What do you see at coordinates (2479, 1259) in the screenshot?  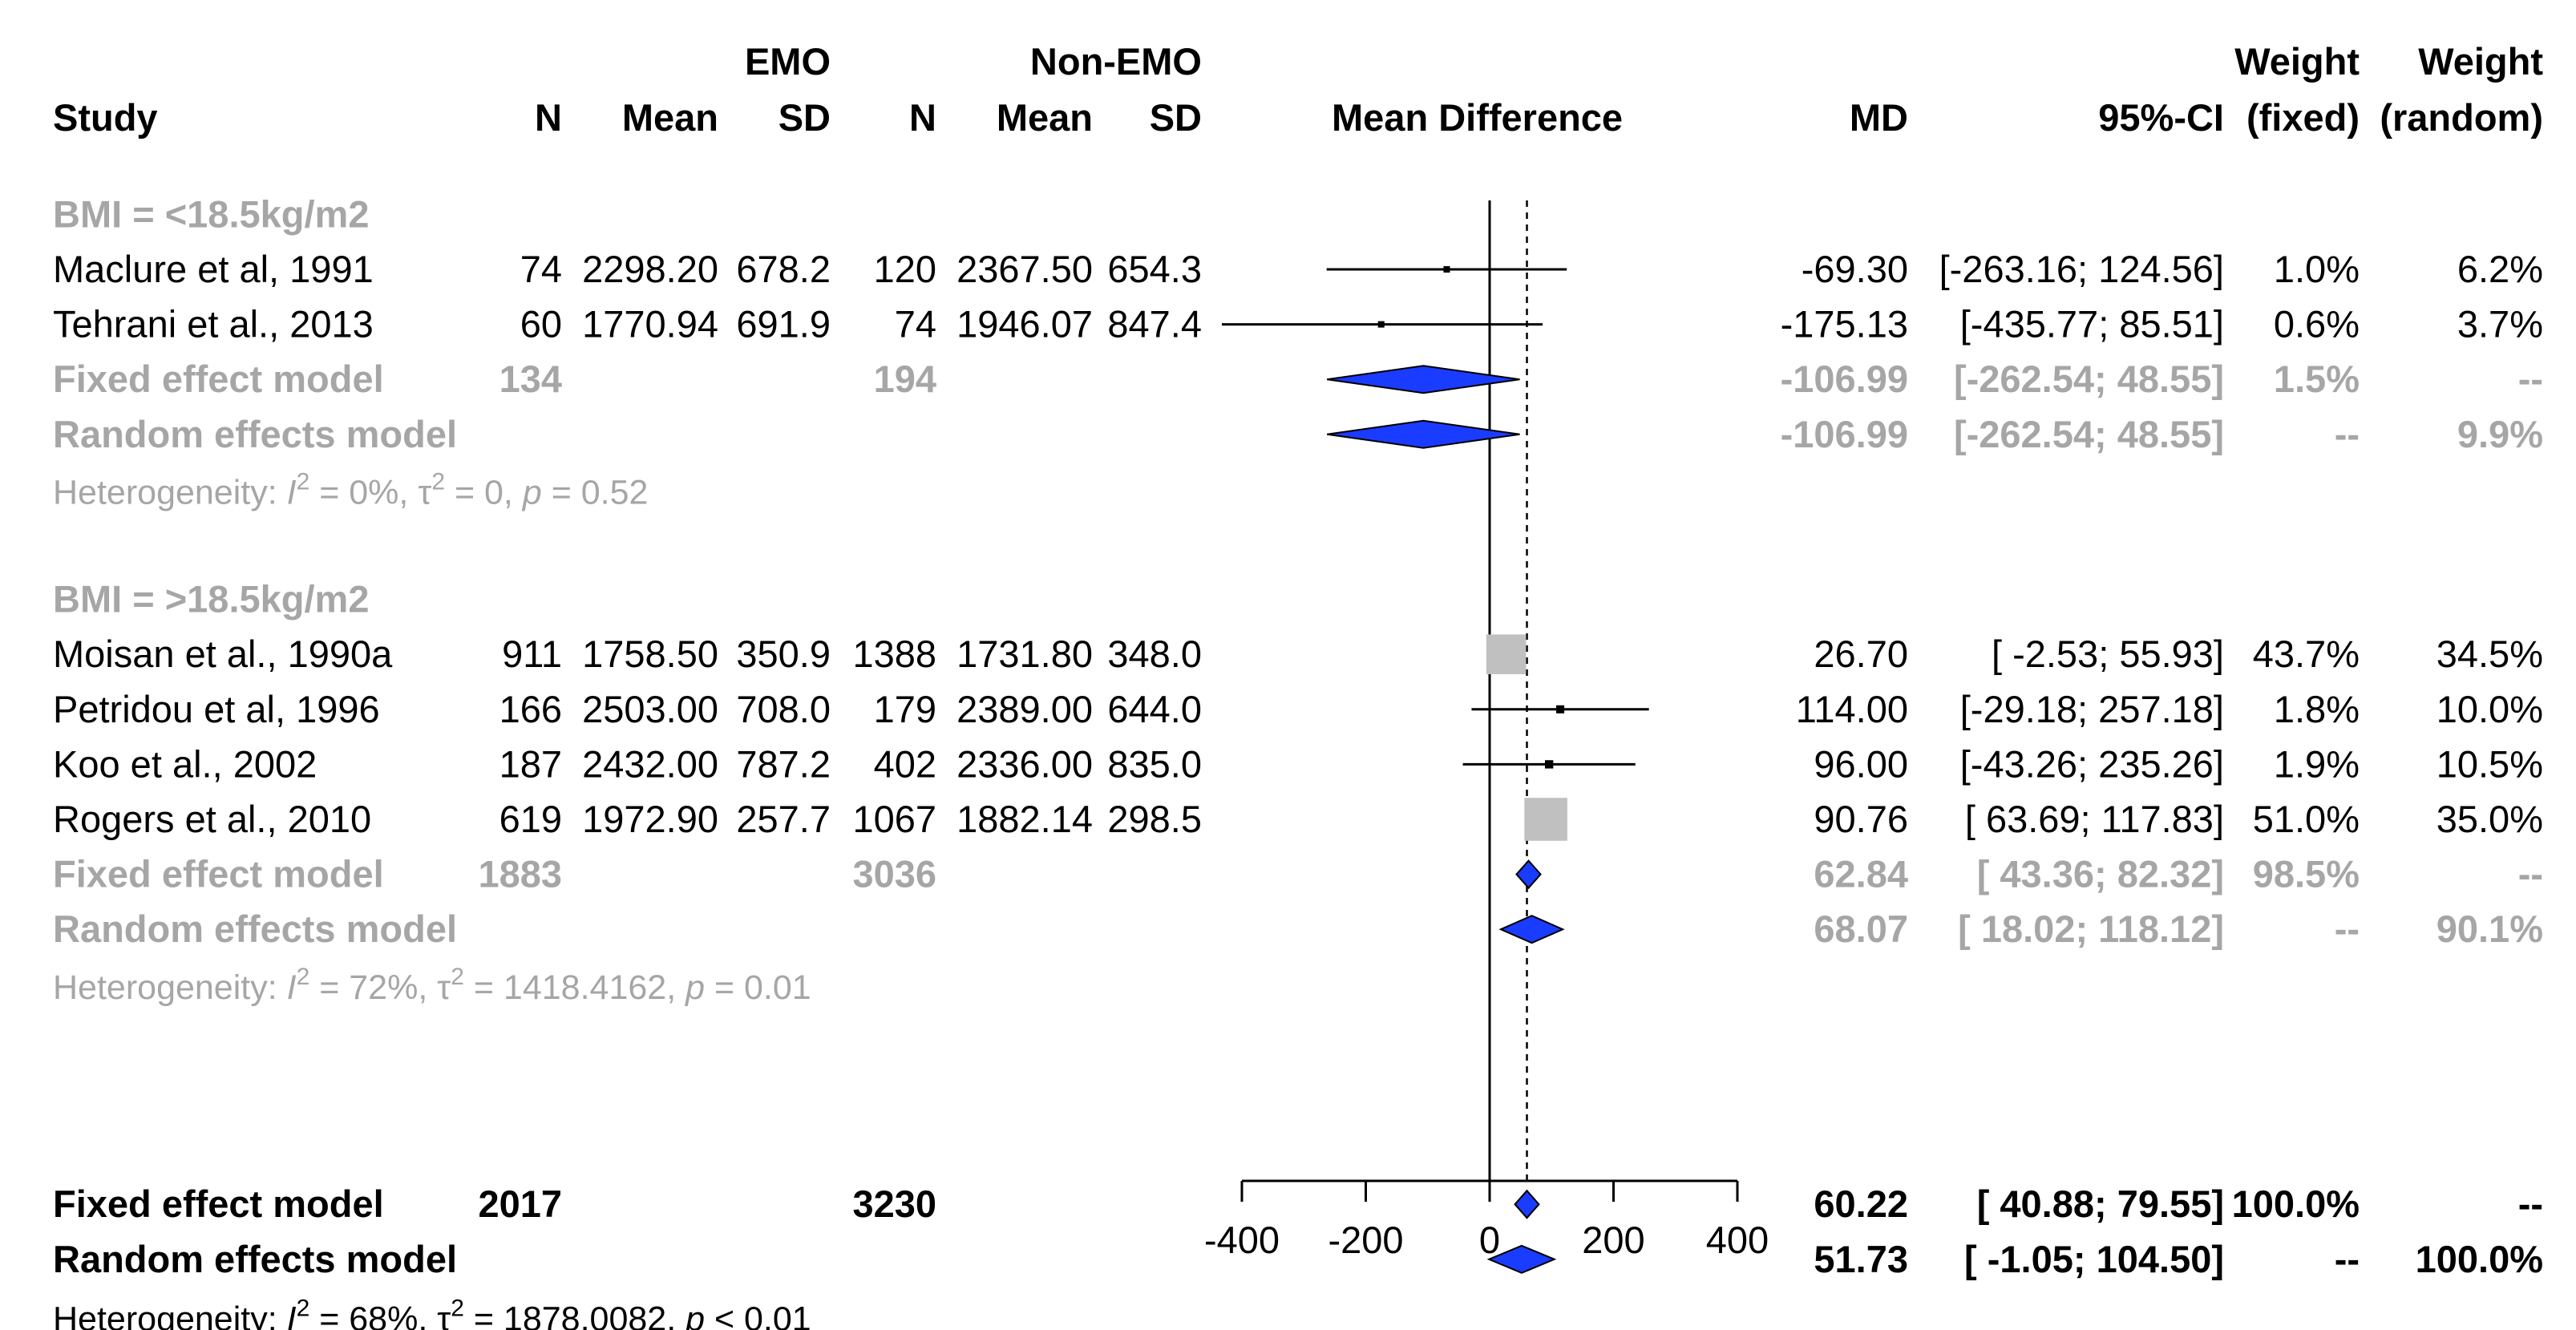 I see `model-weight-random: 100.0%` at bounding box center [2479, 1259].